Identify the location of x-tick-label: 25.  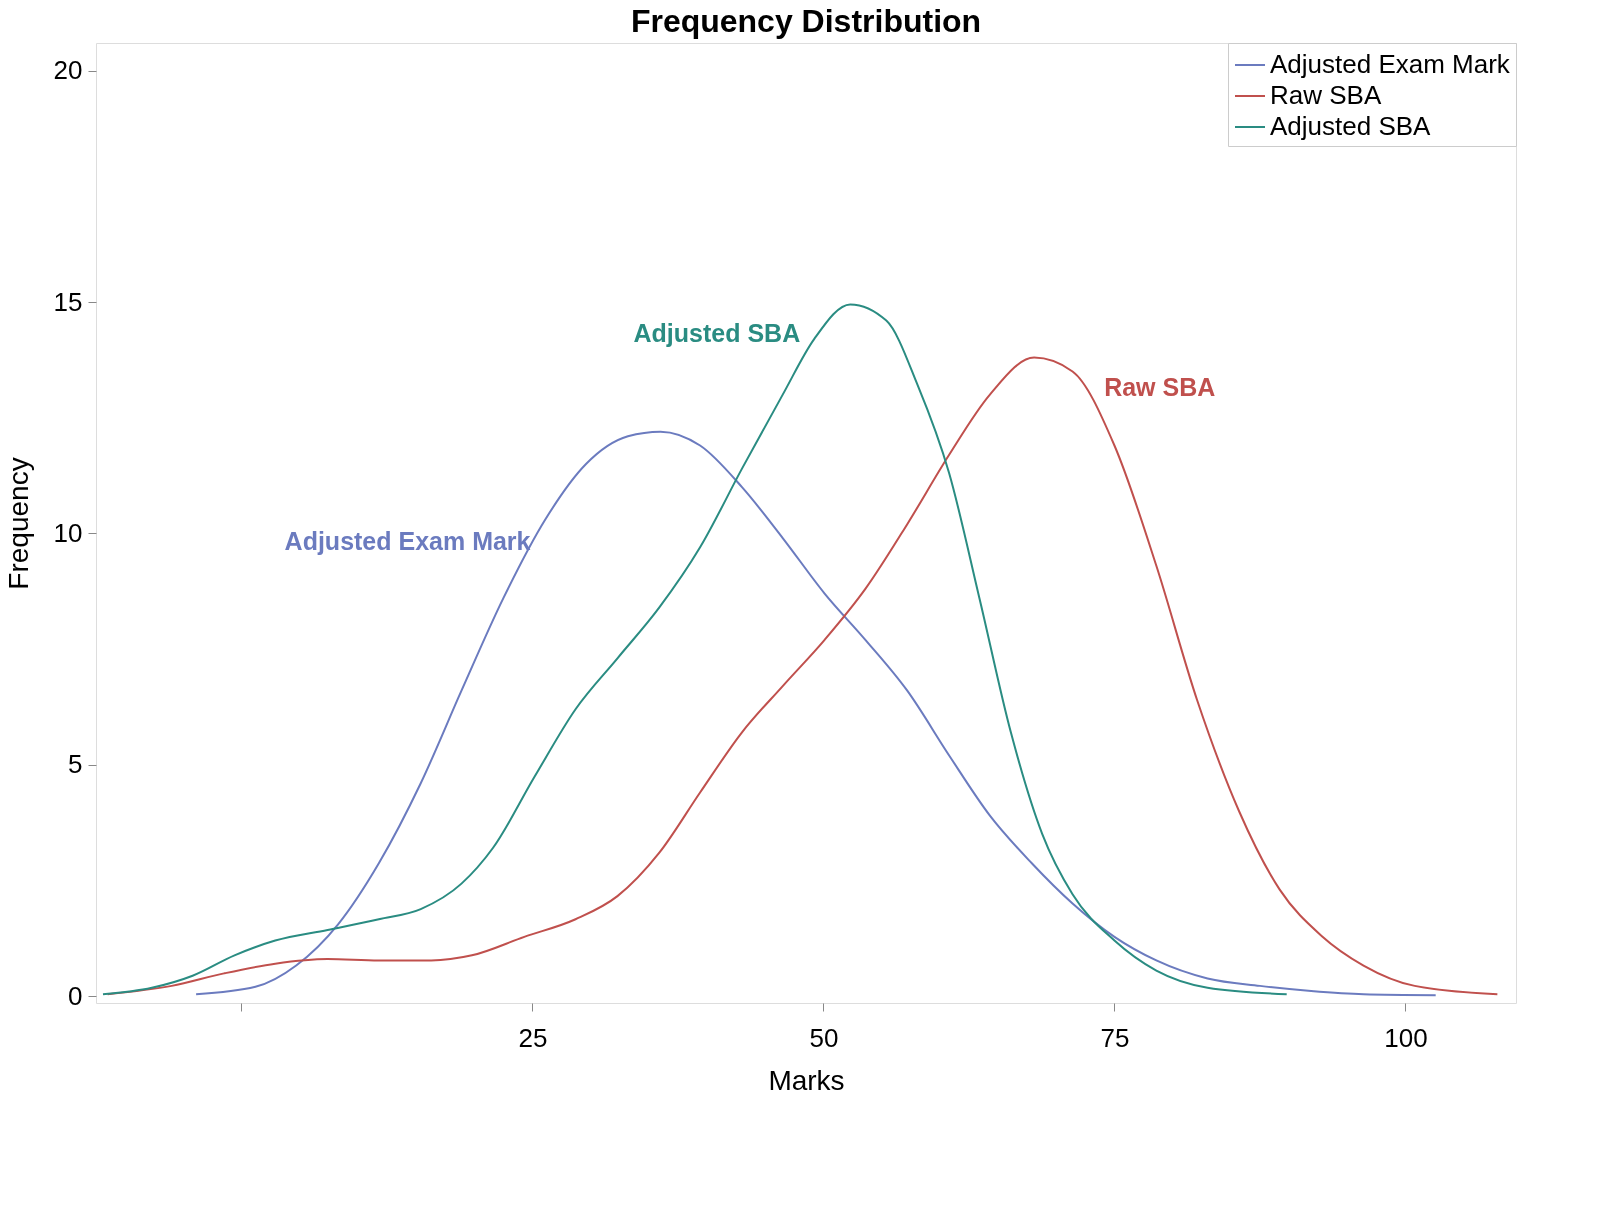
(533, 1037).